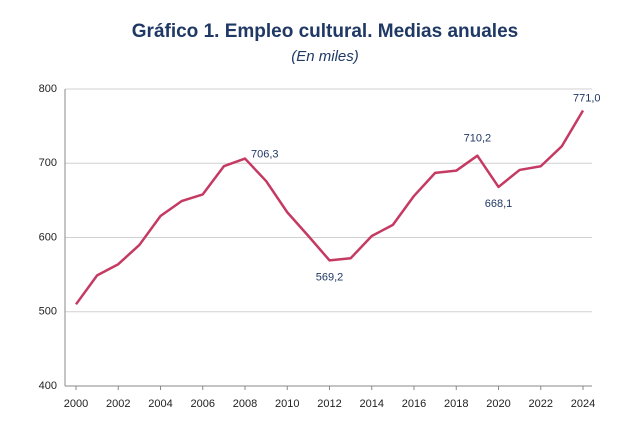  Describe the element at coordinates (583, 404) in the screenshot. I see `x-tick-label: 2024` at that location.